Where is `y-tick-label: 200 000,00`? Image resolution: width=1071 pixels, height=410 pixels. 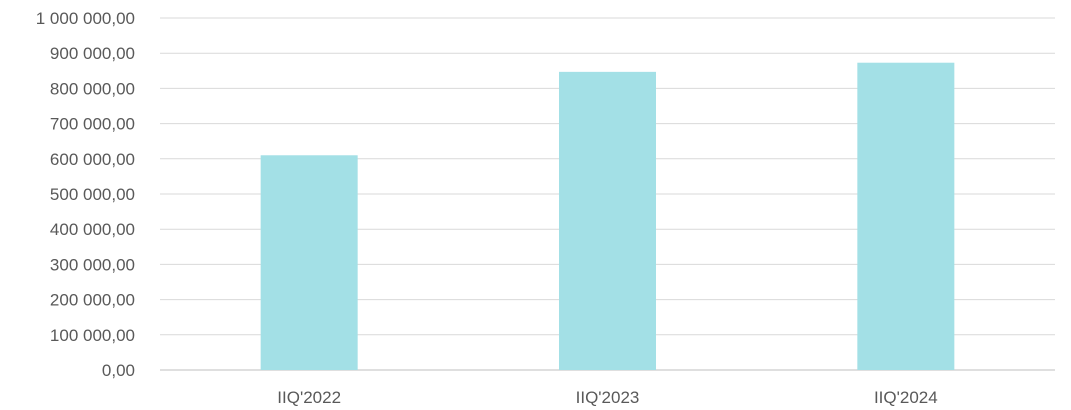 y-tick-label: 200 000,00 is located at coordinates (92, 300).